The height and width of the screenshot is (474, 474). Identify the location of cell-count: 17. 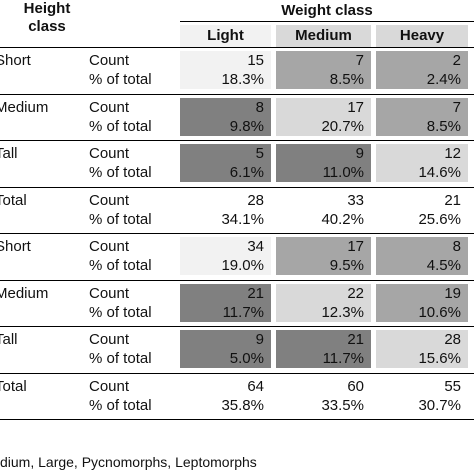
(355, 107).